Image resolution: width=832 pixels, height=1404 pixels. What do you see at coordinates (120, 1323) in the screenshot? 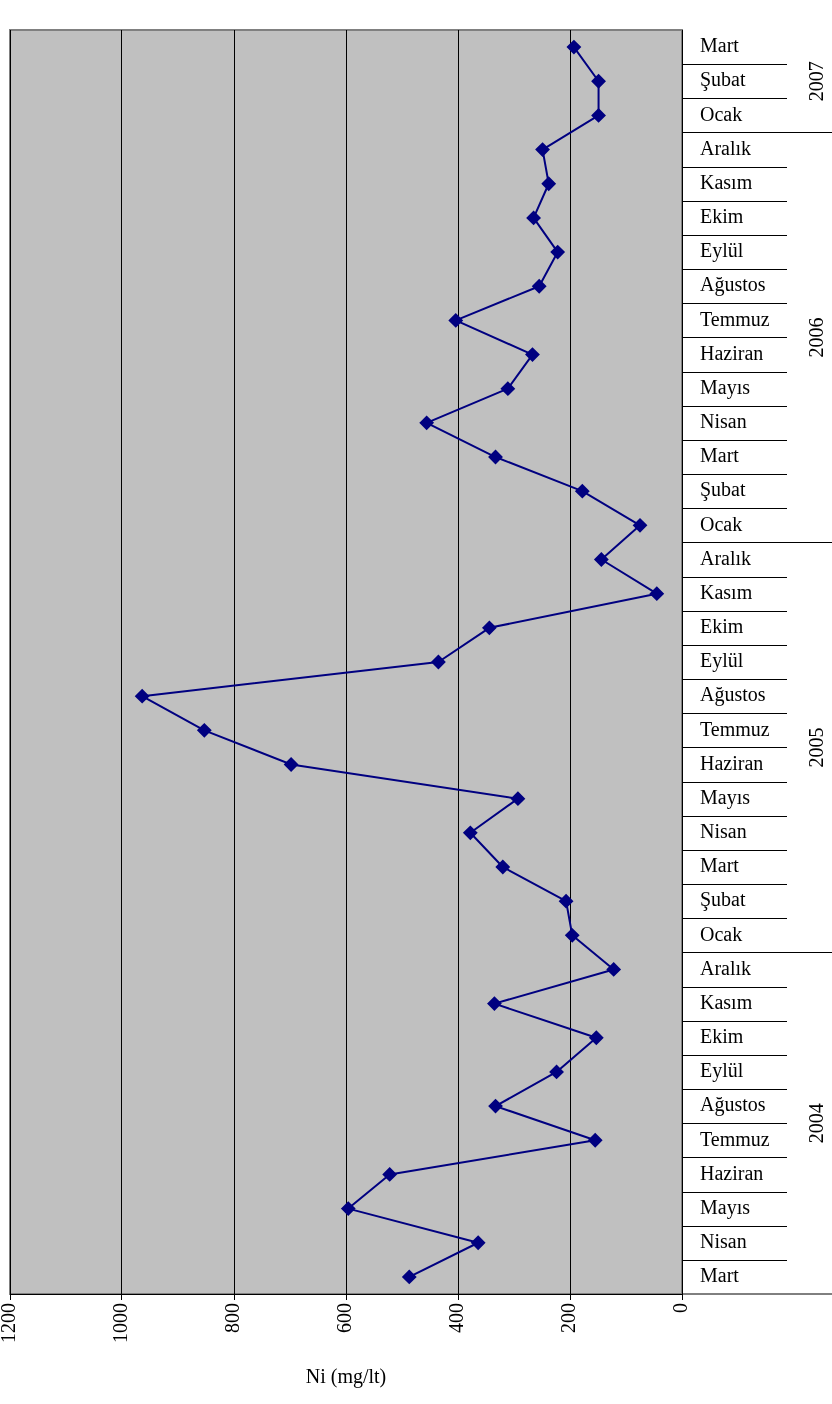
I see `x-tick-label: 1000` at bounding box center [120, 1323].